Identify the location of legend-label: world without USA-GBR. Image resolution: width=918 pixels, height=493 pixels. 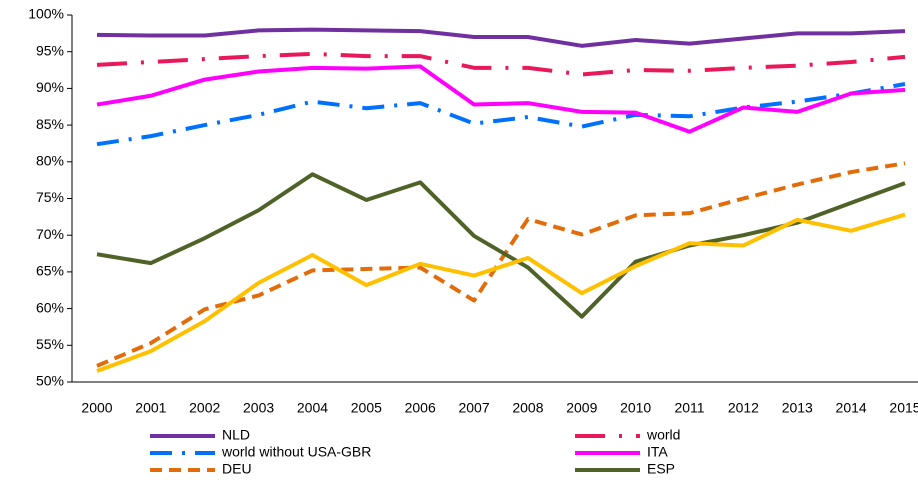
(296, 452).